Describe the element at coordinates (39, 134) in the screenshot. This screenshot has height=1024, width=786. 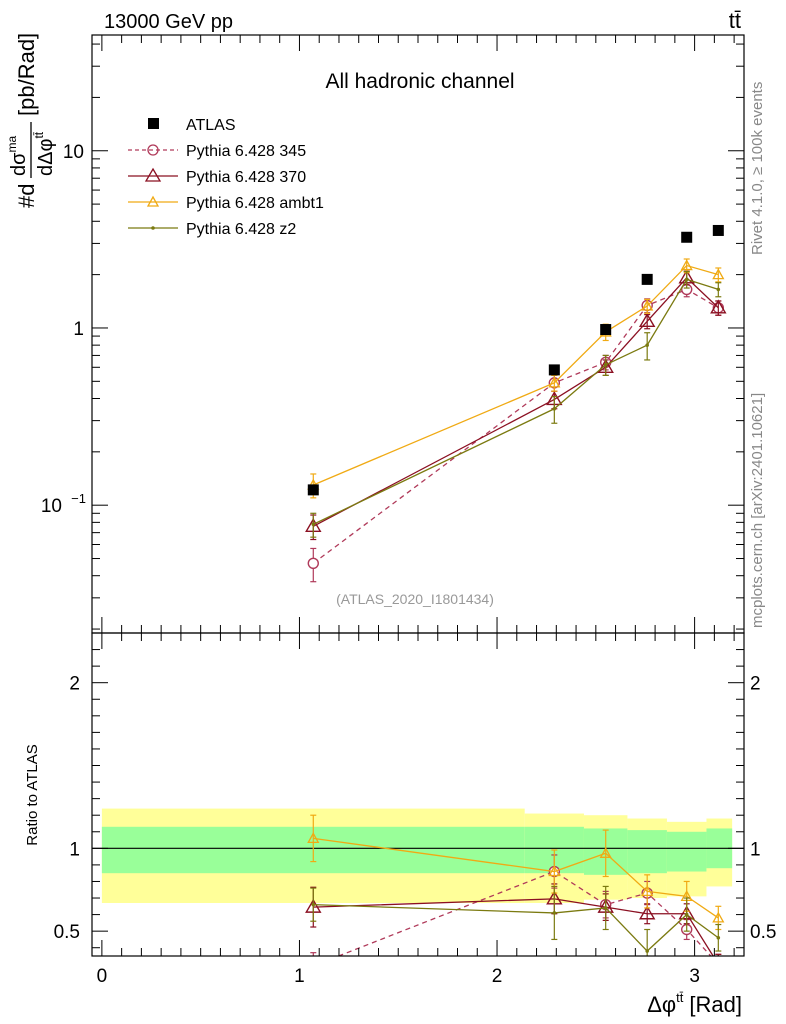
I see `ylabel-denominator-sup: tt̄` at that location.